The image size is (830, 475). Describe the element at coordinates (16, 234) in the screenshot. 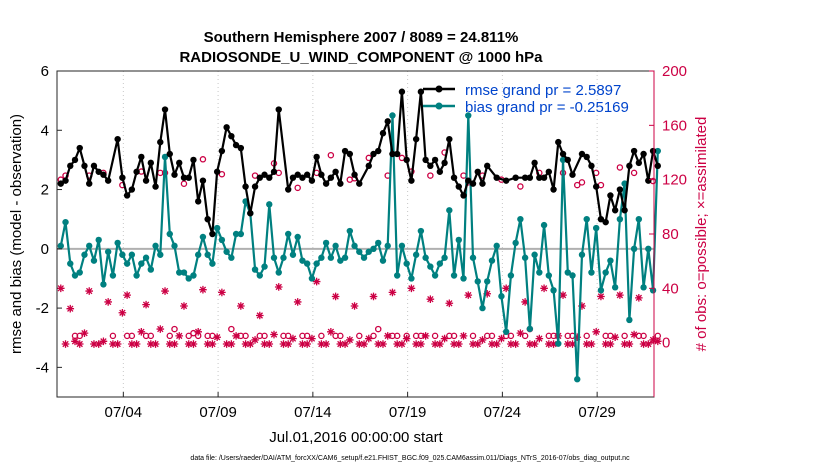

I see `y-axis-label: rmse and bias (model - observation)` at that location.